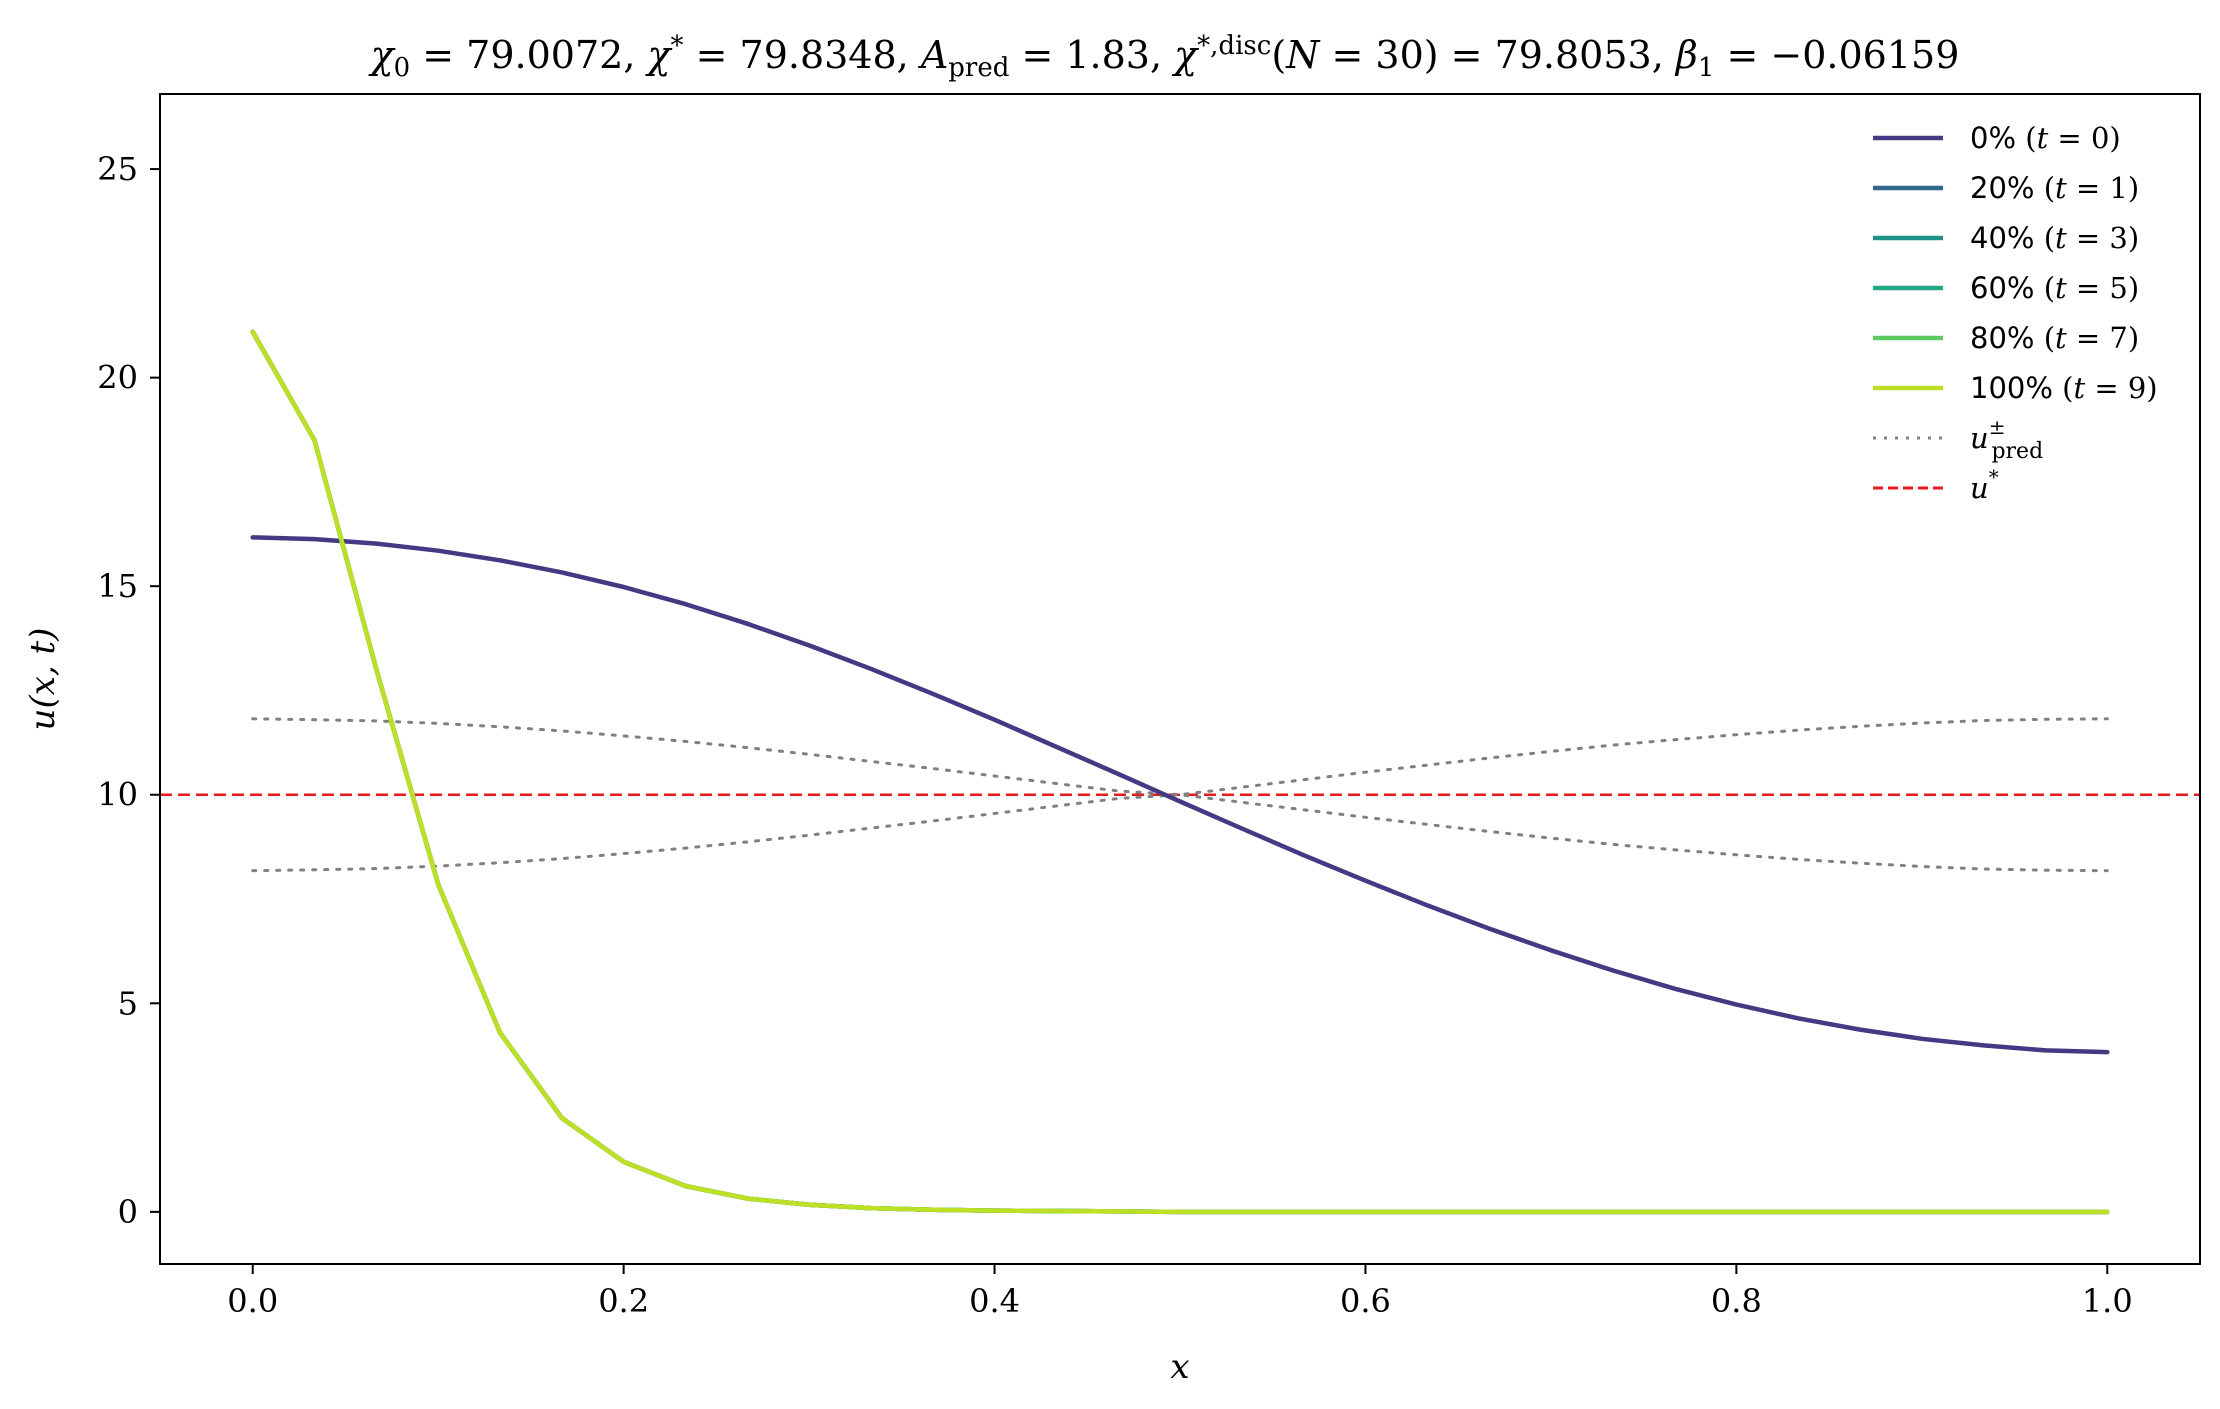 The height and width of the screenshot is (1409, 2220). What do you see at coordinates (43, 679) in the screenshot?
I see `y-axis-label: u(x, t)` at bounding box center [43, 679].